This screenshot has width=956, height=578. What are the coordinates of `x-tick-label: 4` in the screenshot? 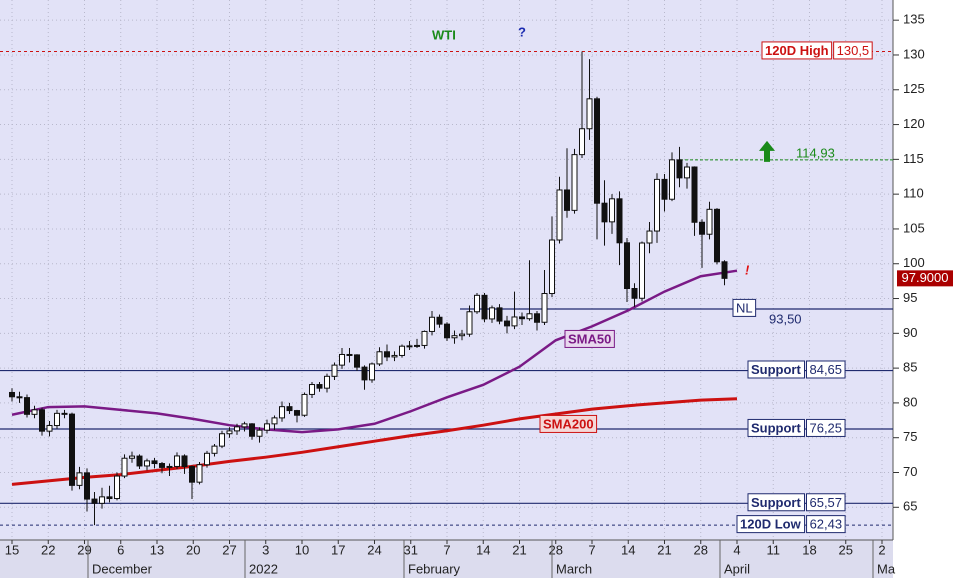 It's located at (736, 549).